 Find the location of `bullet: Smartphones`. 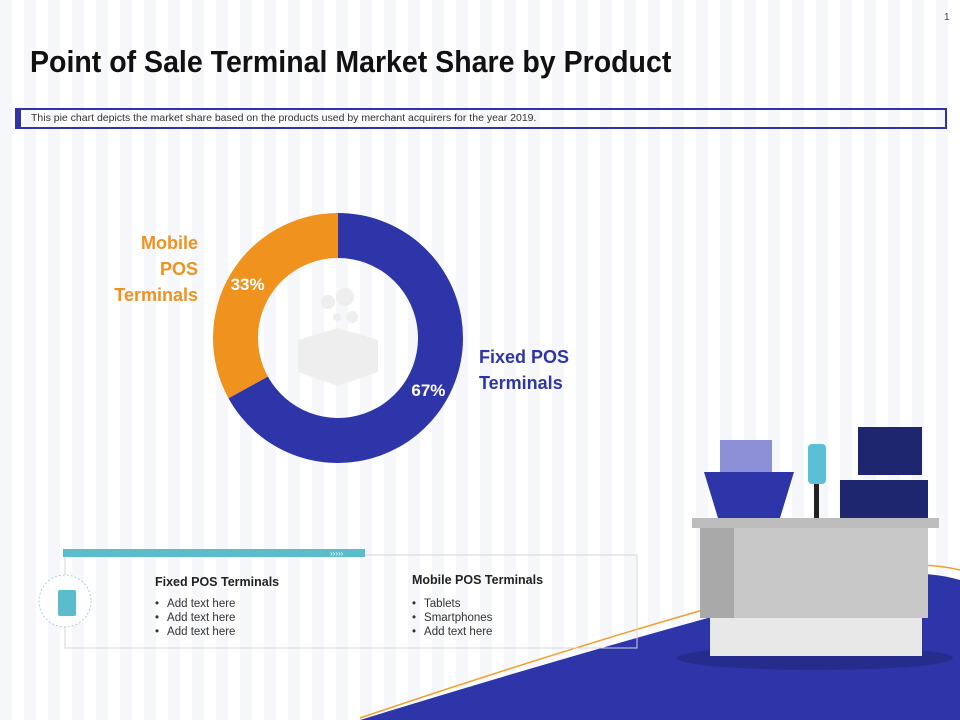

bullet: Smartphones is located at coordinates (452, 618).